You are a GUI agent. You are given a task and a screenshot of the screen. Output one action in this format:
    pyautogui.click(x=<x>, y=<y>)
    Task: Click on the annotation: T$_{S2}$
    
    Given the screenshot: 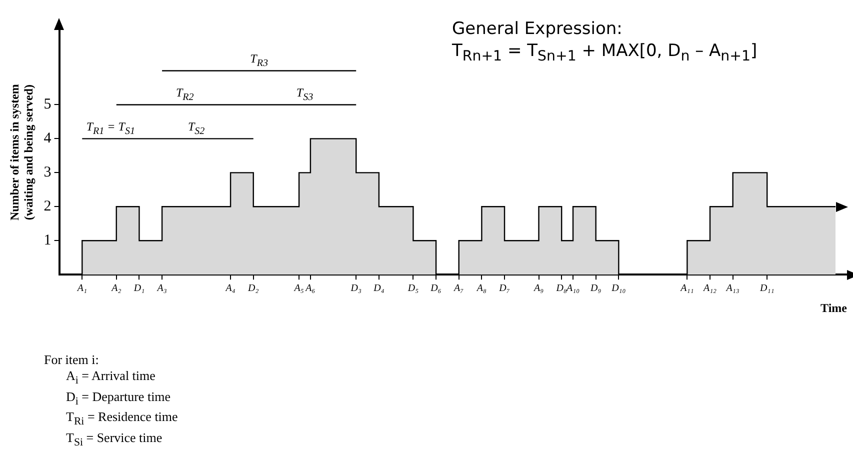 What is the action you would take?
    pyautogui.click(x=196, y=128)
    